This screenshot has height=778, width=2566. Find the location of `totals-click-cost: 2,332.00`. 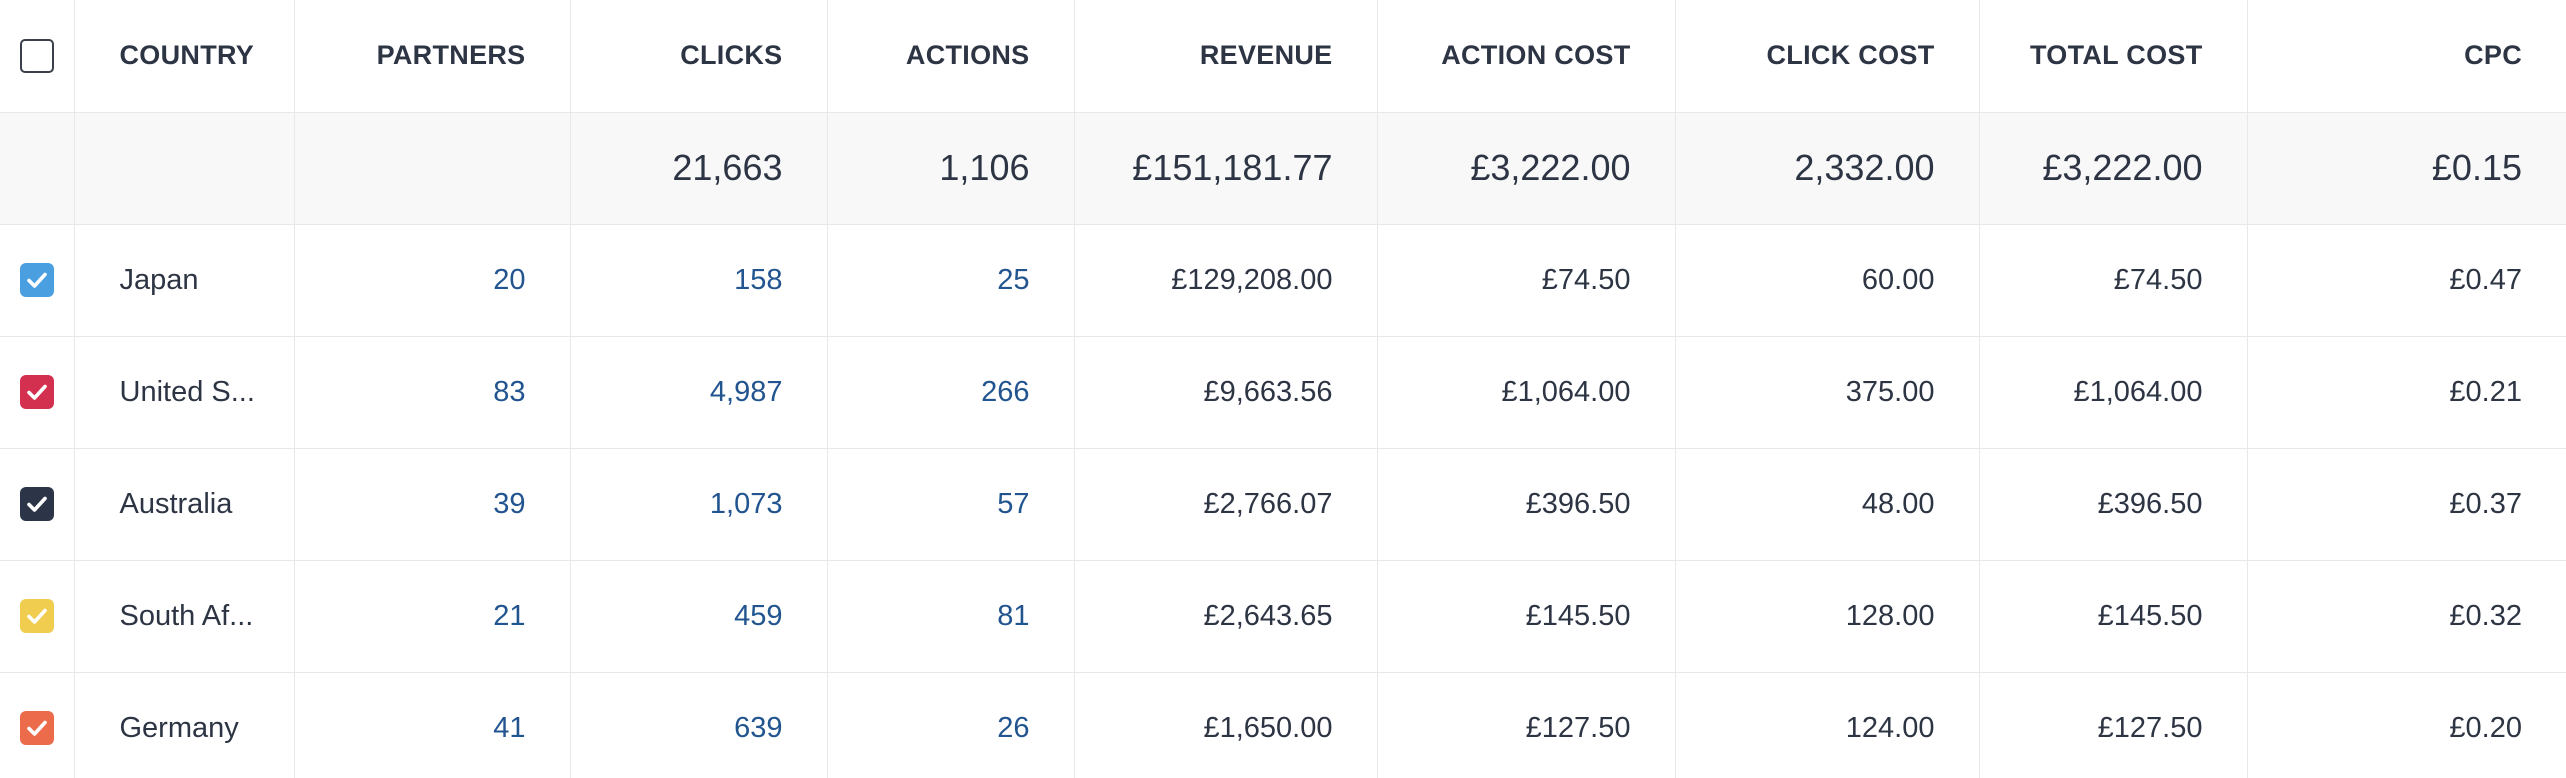

totals-click-cost: 2,332.00 is located at coordinates (1827, 168).